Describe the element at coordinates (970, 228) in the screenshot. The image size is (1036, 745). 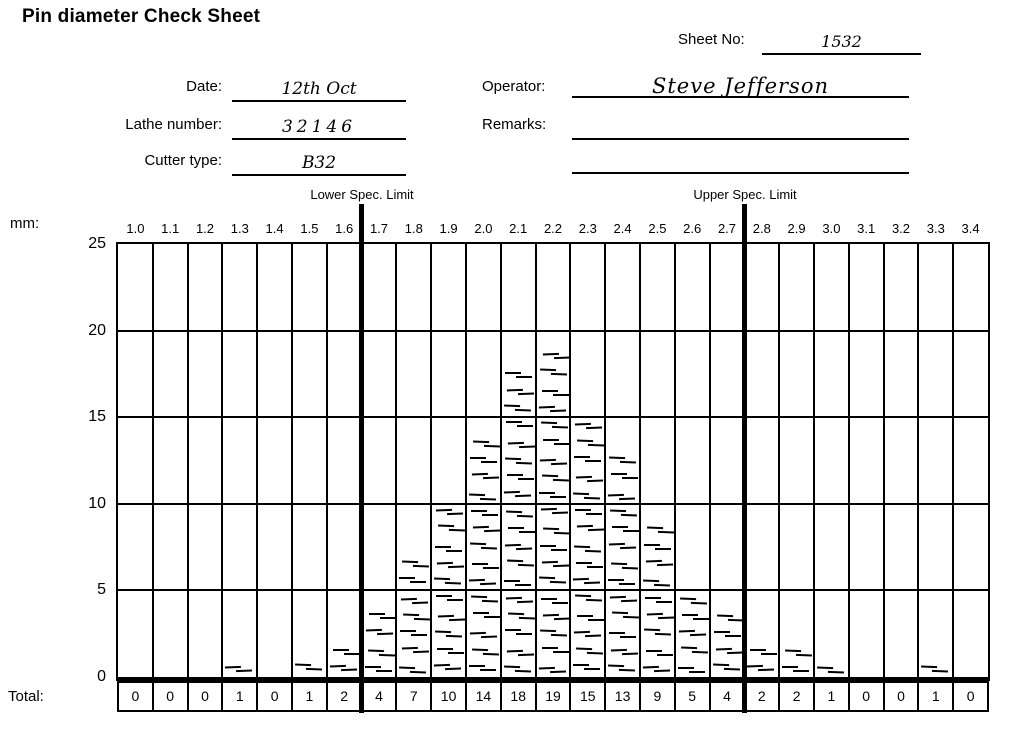
I see `column-header: 3.4` at that location.